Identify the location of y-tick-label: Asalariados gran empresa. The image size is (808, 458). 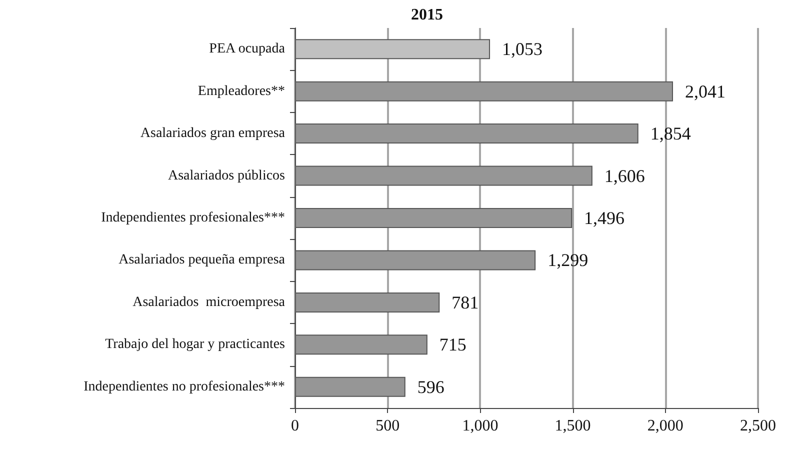
(213, 134).